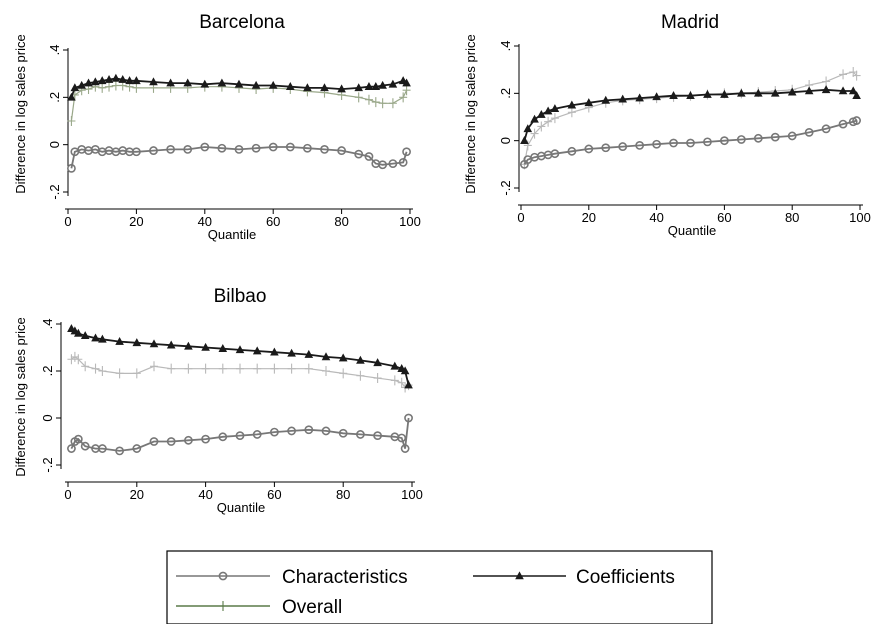  Describe the element at coordinates (519, 575) in the screenshot. I see `legend-marker` at that location.